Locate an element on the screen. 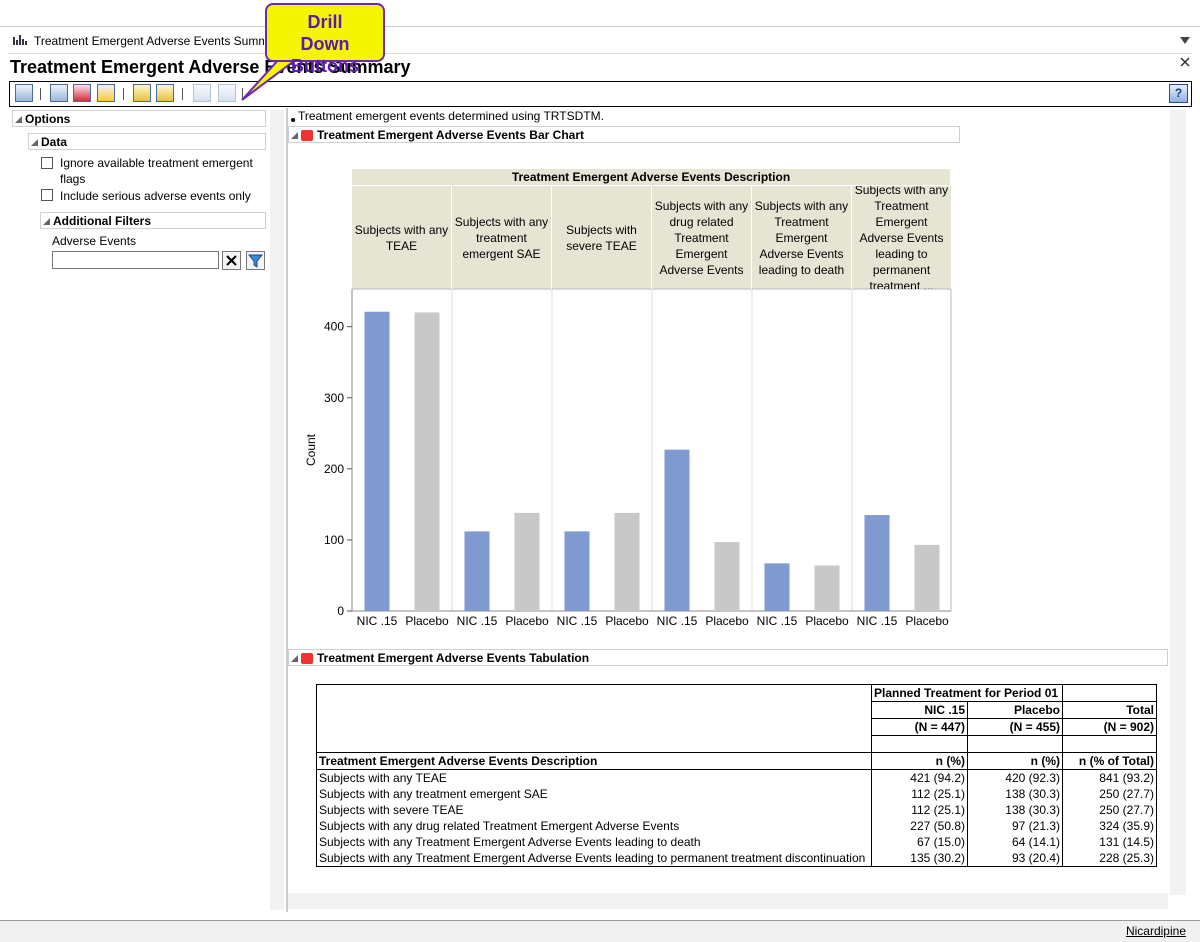  group-header: Subjects with any TEAE is located at coordinates (402, 237).